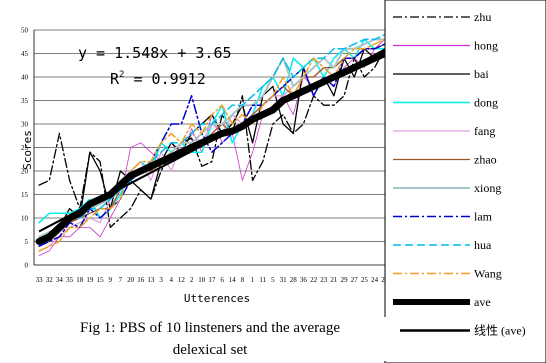 The width and height of the screenshot is (546, 363). I want to click on legend-label: fang, so click(484, 131).